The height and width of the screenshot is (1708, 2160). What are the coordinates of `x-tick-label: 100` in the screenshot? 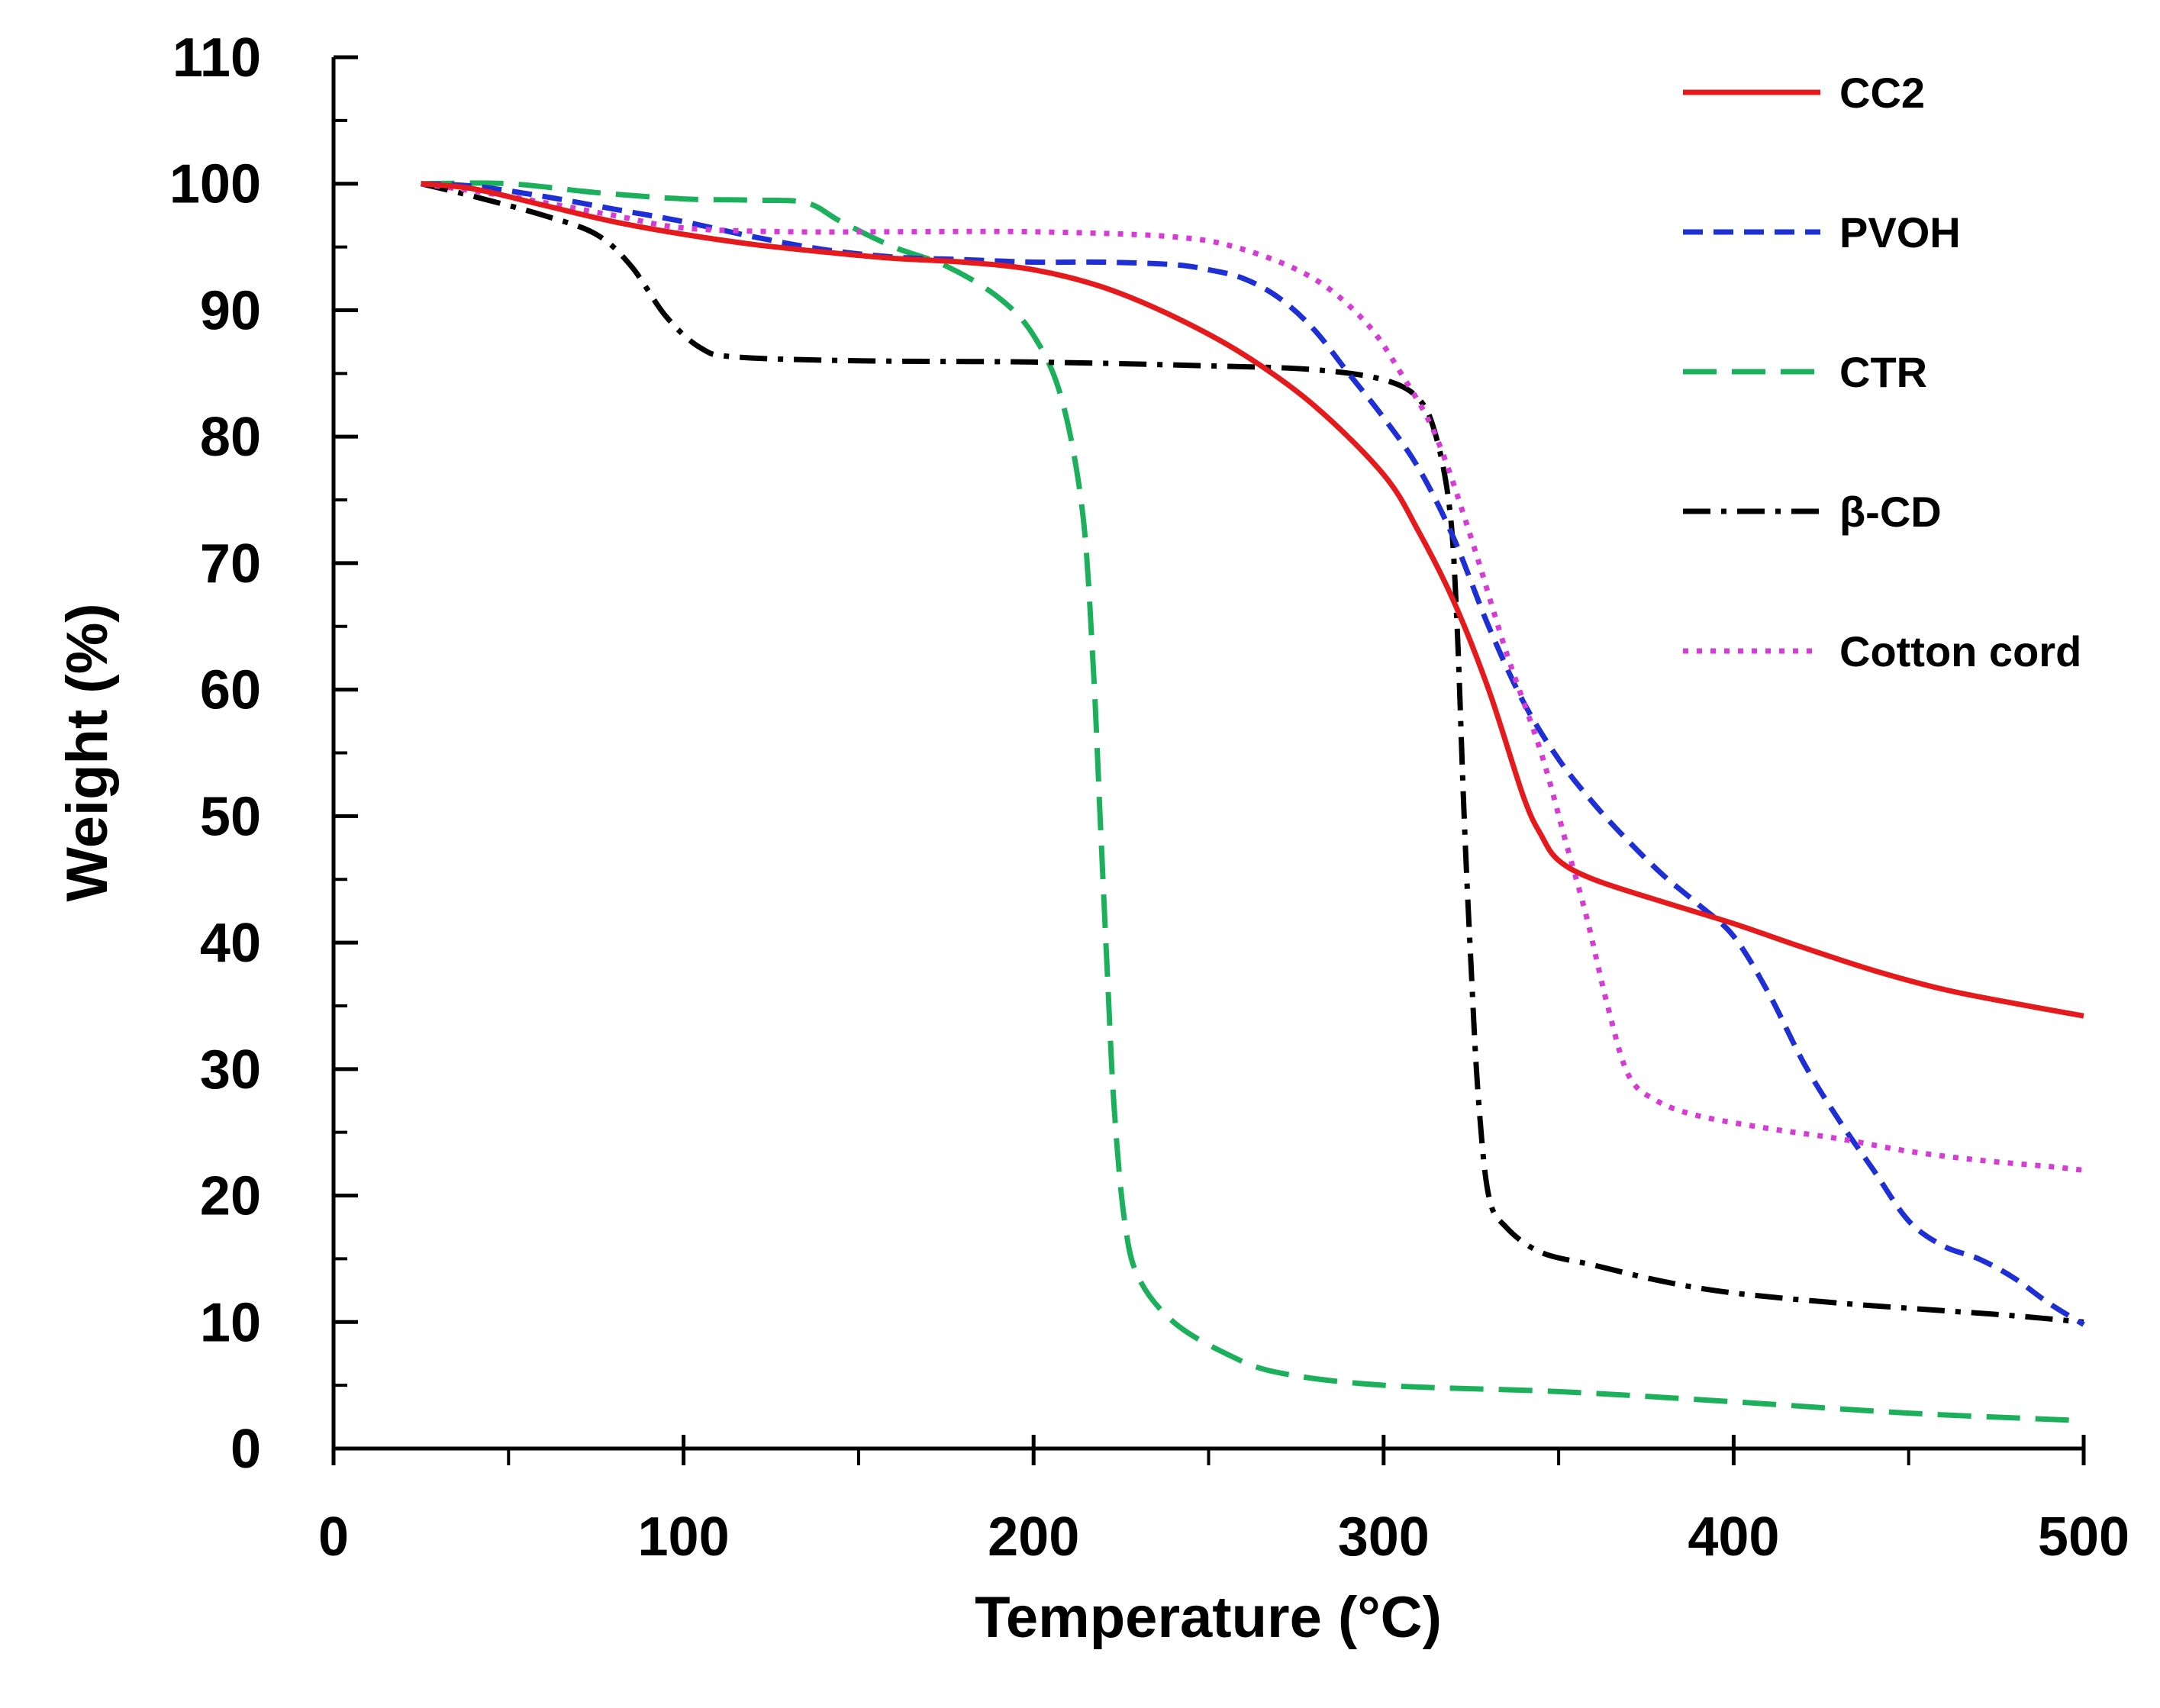 It's located at (684, 1537).